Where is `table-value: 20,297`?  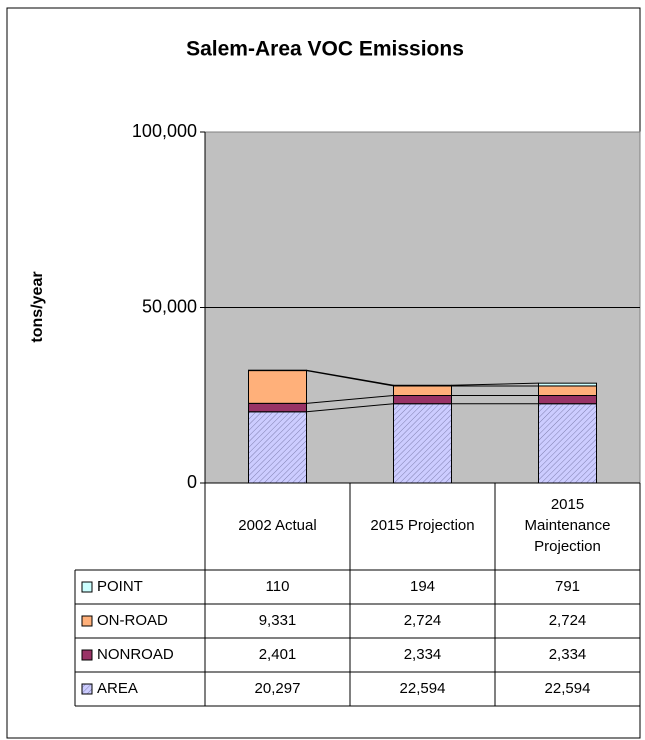
table-value: 20,297 is located at coordinates (278, 688).